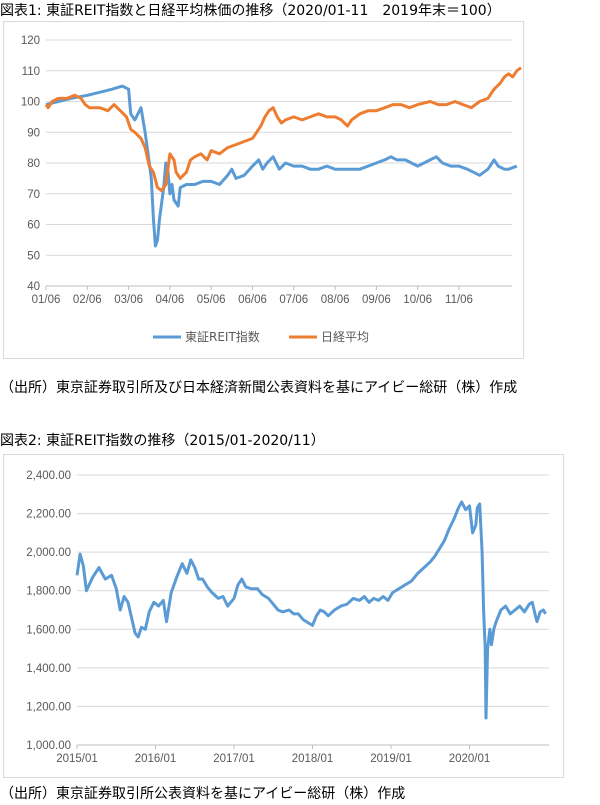 This screenshot has height=805, width=600. I want to click on x-tick-label: 2018/01, so click(313, 759).